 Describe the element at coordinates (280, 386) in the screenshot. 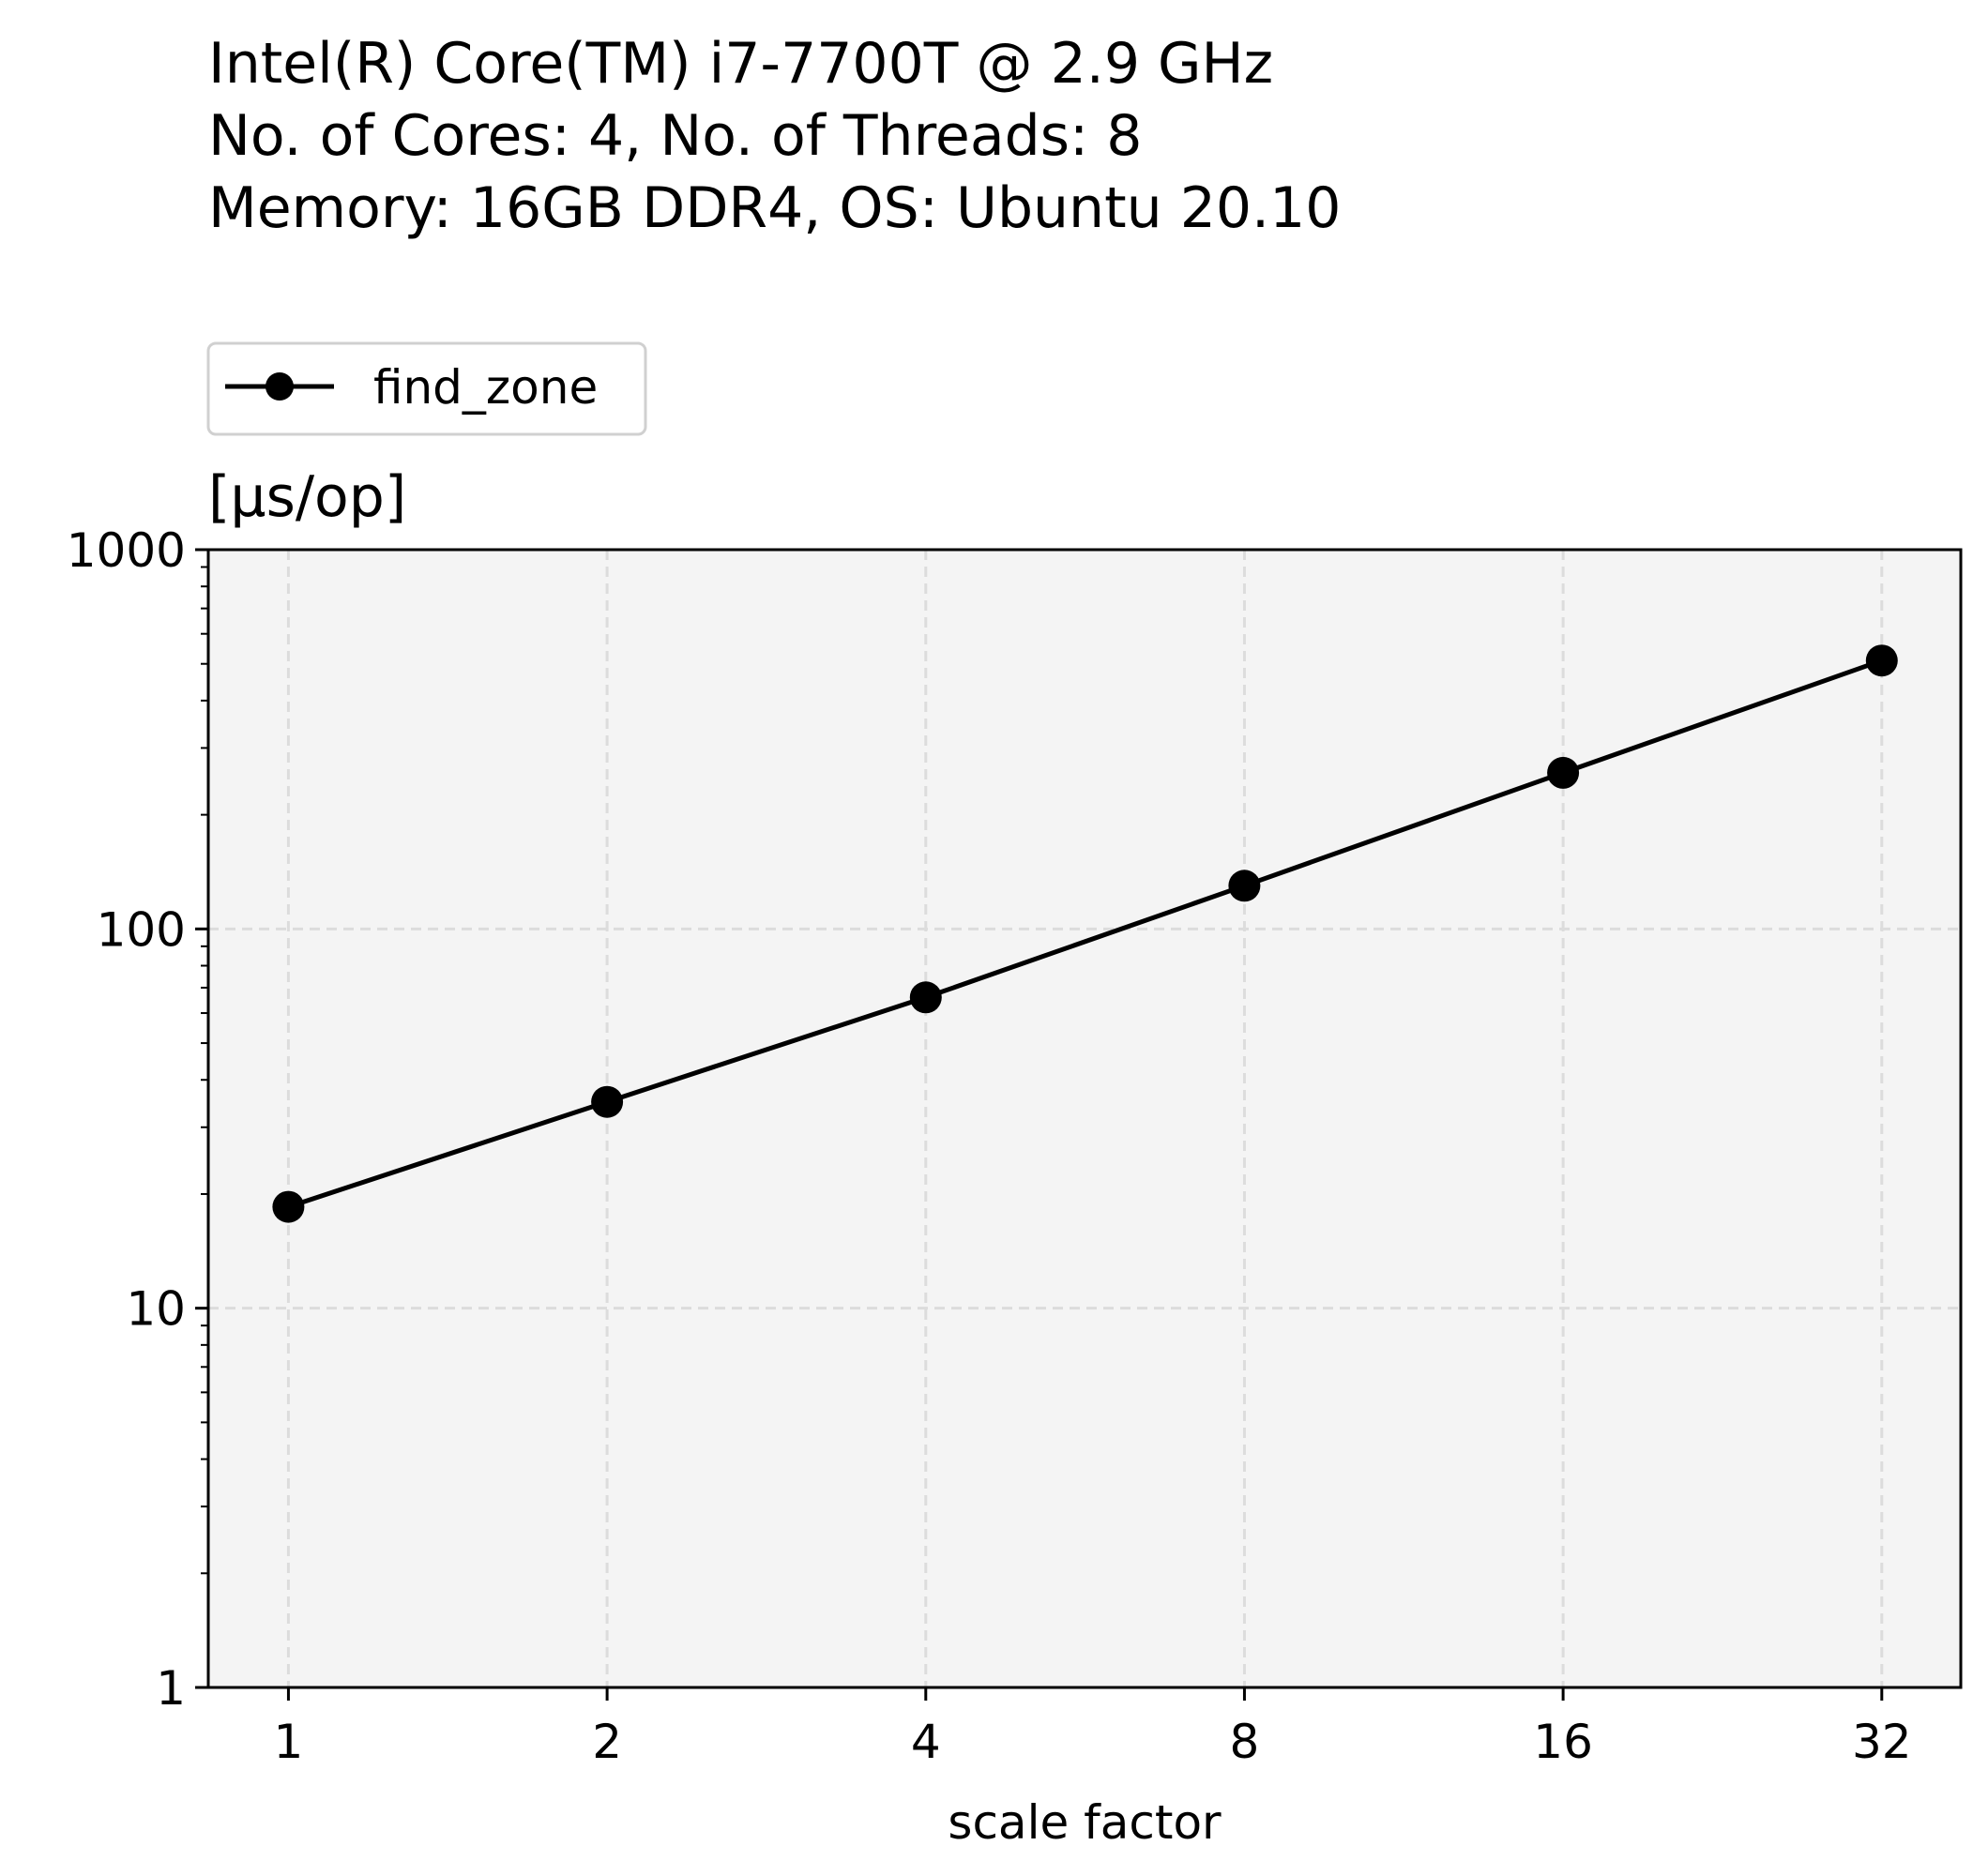

I see `legend-marker-swatch` at that location.